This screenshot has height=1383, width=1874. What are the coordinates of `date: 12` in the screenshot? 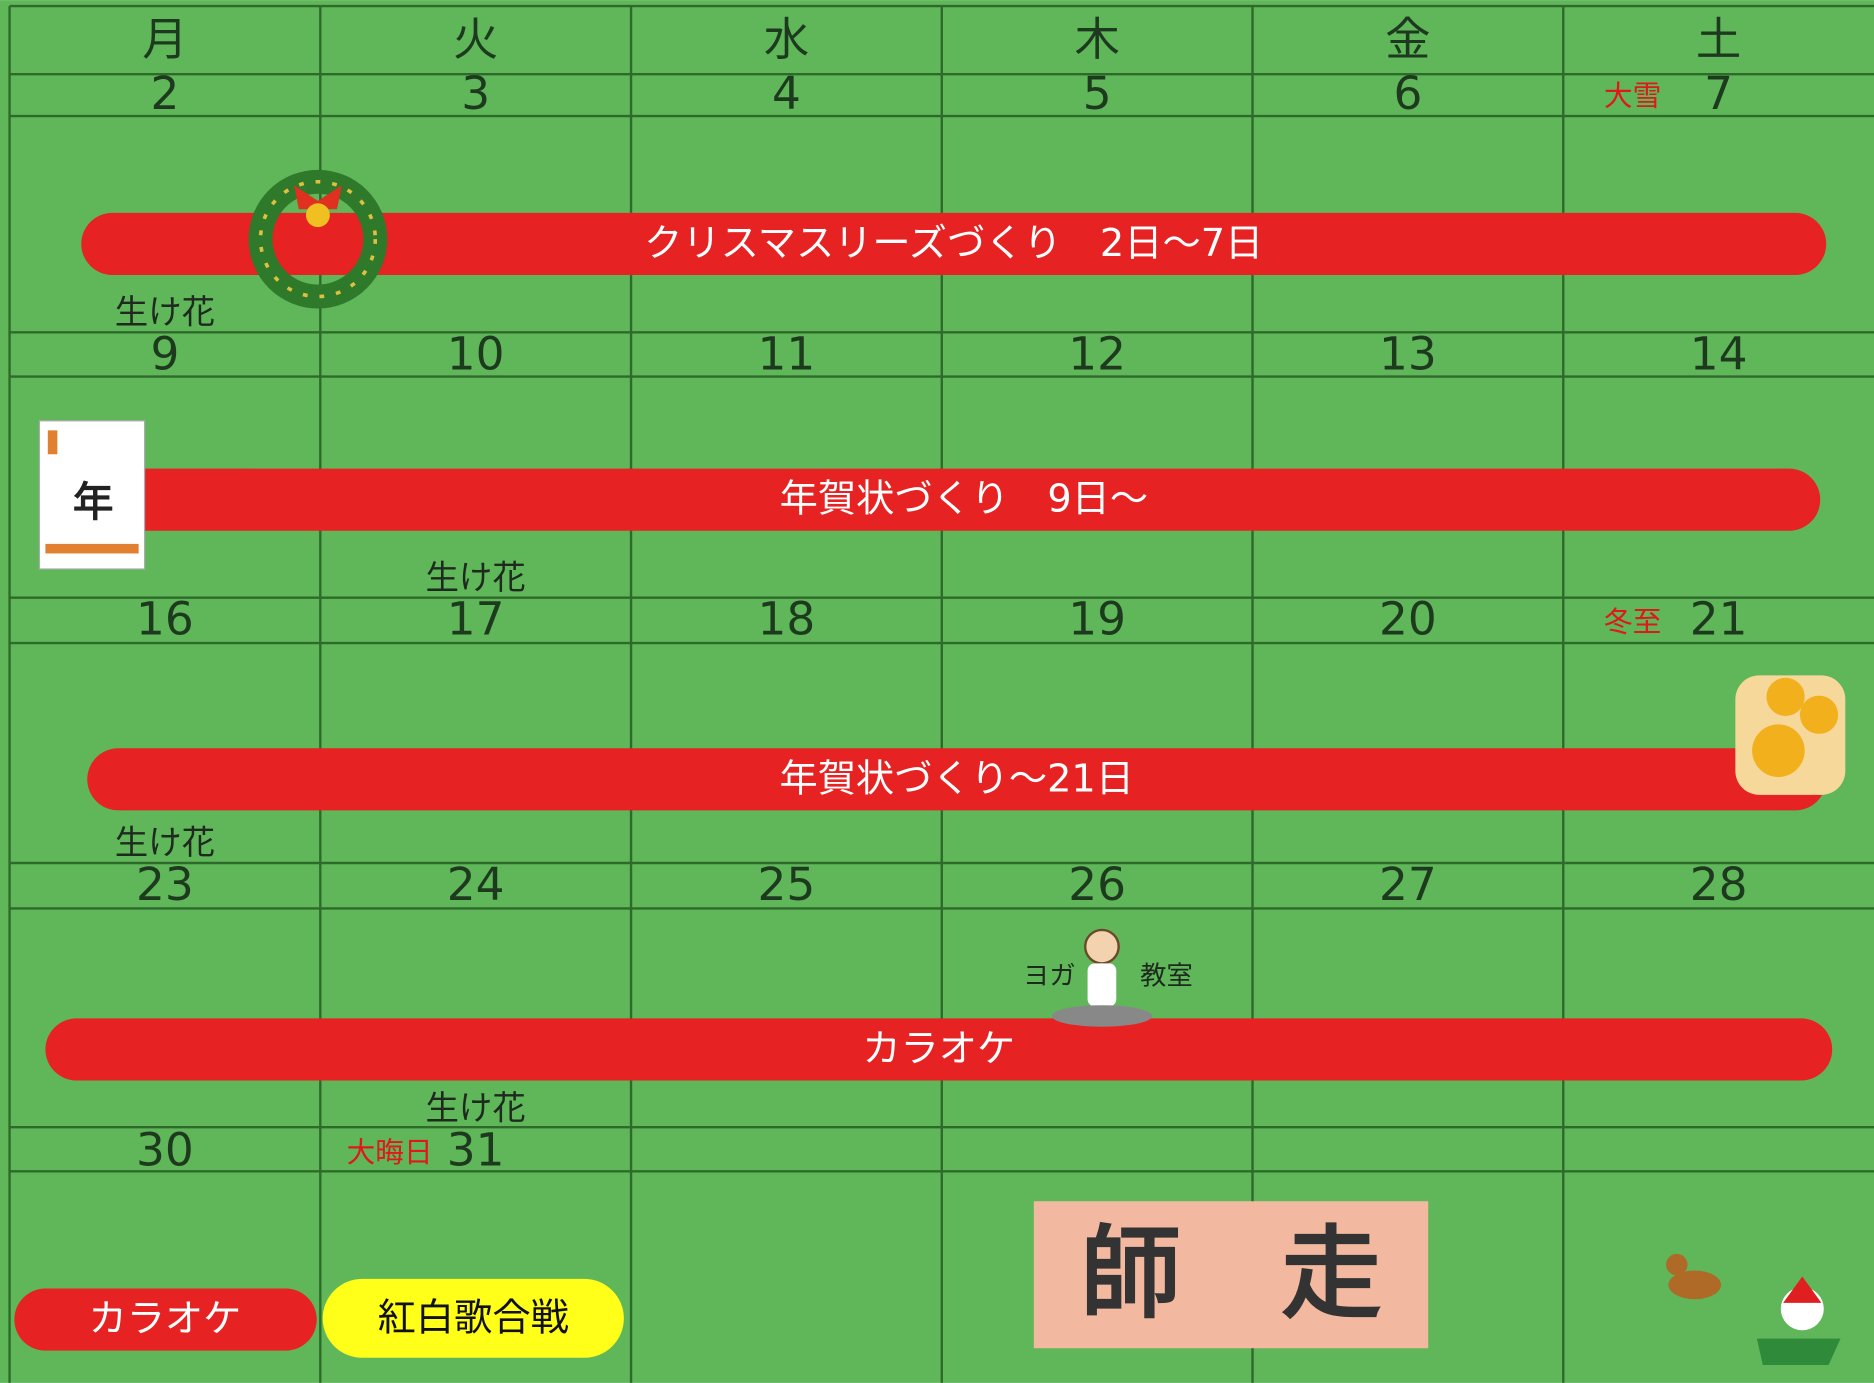 It's located at (1097, 353).